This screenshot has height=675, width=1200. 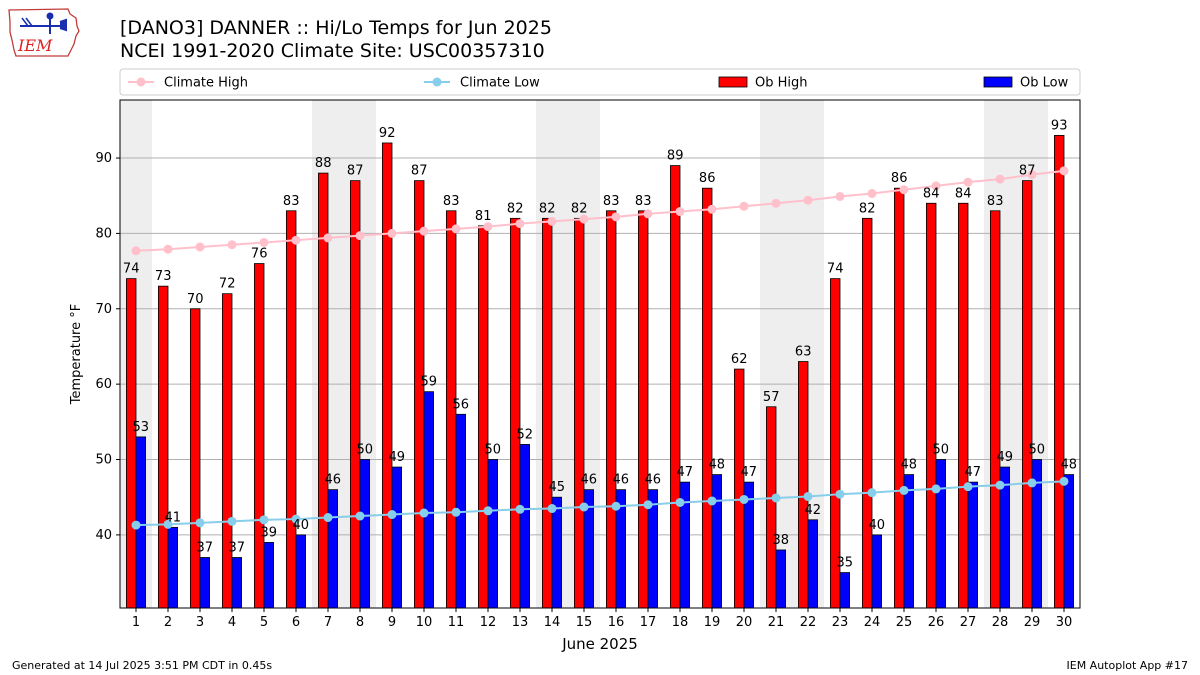 What do you see at coordinates (328, 622) in the screenshot?
I see `x-tick-label: 7` at bounding box center [328, 622].